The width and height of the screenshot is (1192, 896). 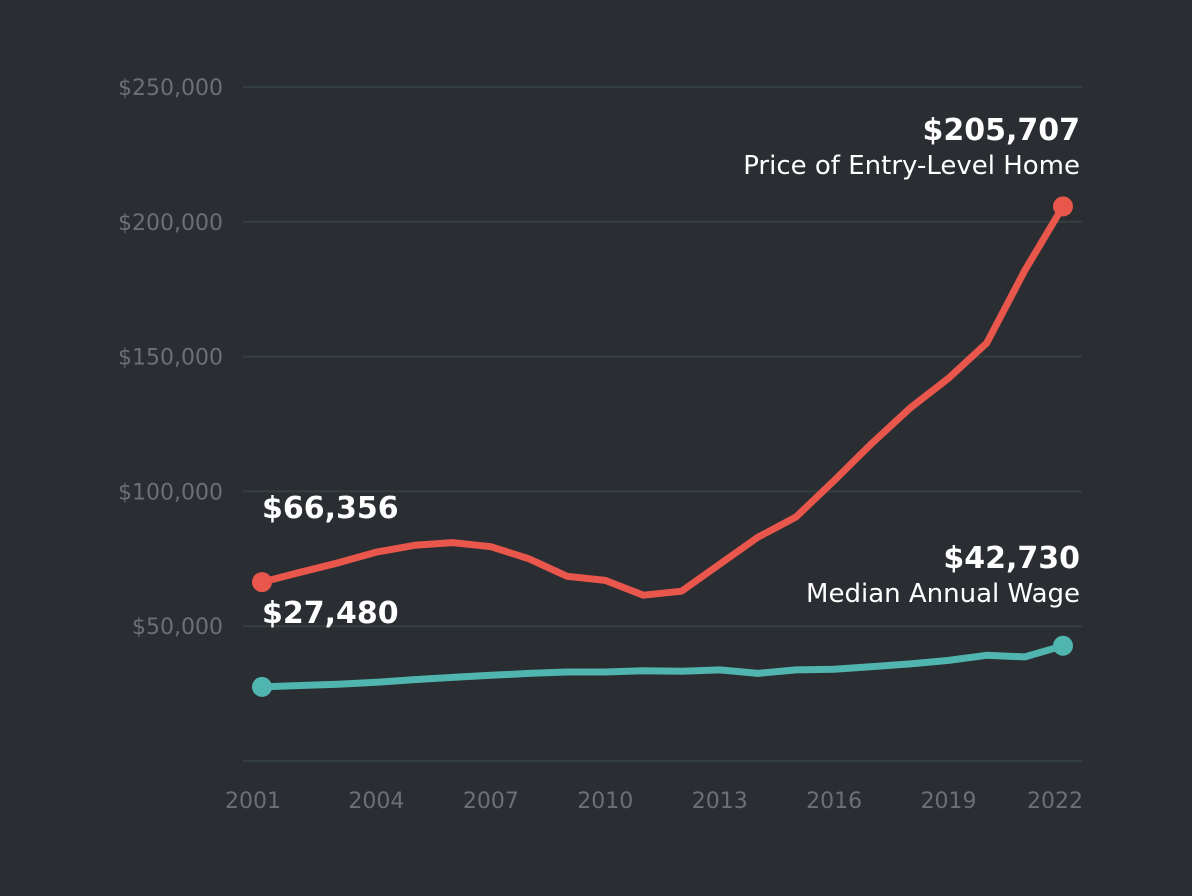 I want to click on x-tick-label-2019: 2019, so click(x=949, y=801).